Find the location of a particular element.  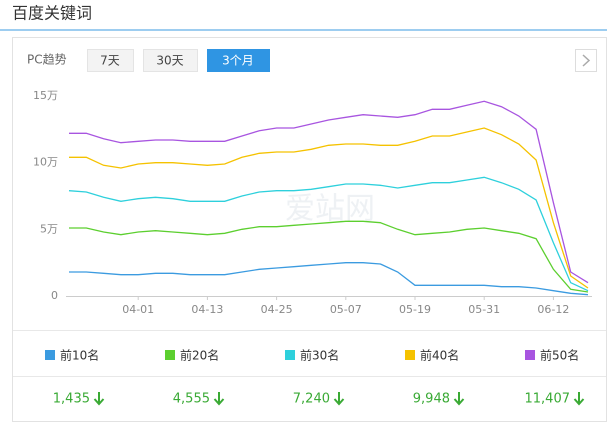

legend-label: 前50名 is located at coordinates (559, 355).